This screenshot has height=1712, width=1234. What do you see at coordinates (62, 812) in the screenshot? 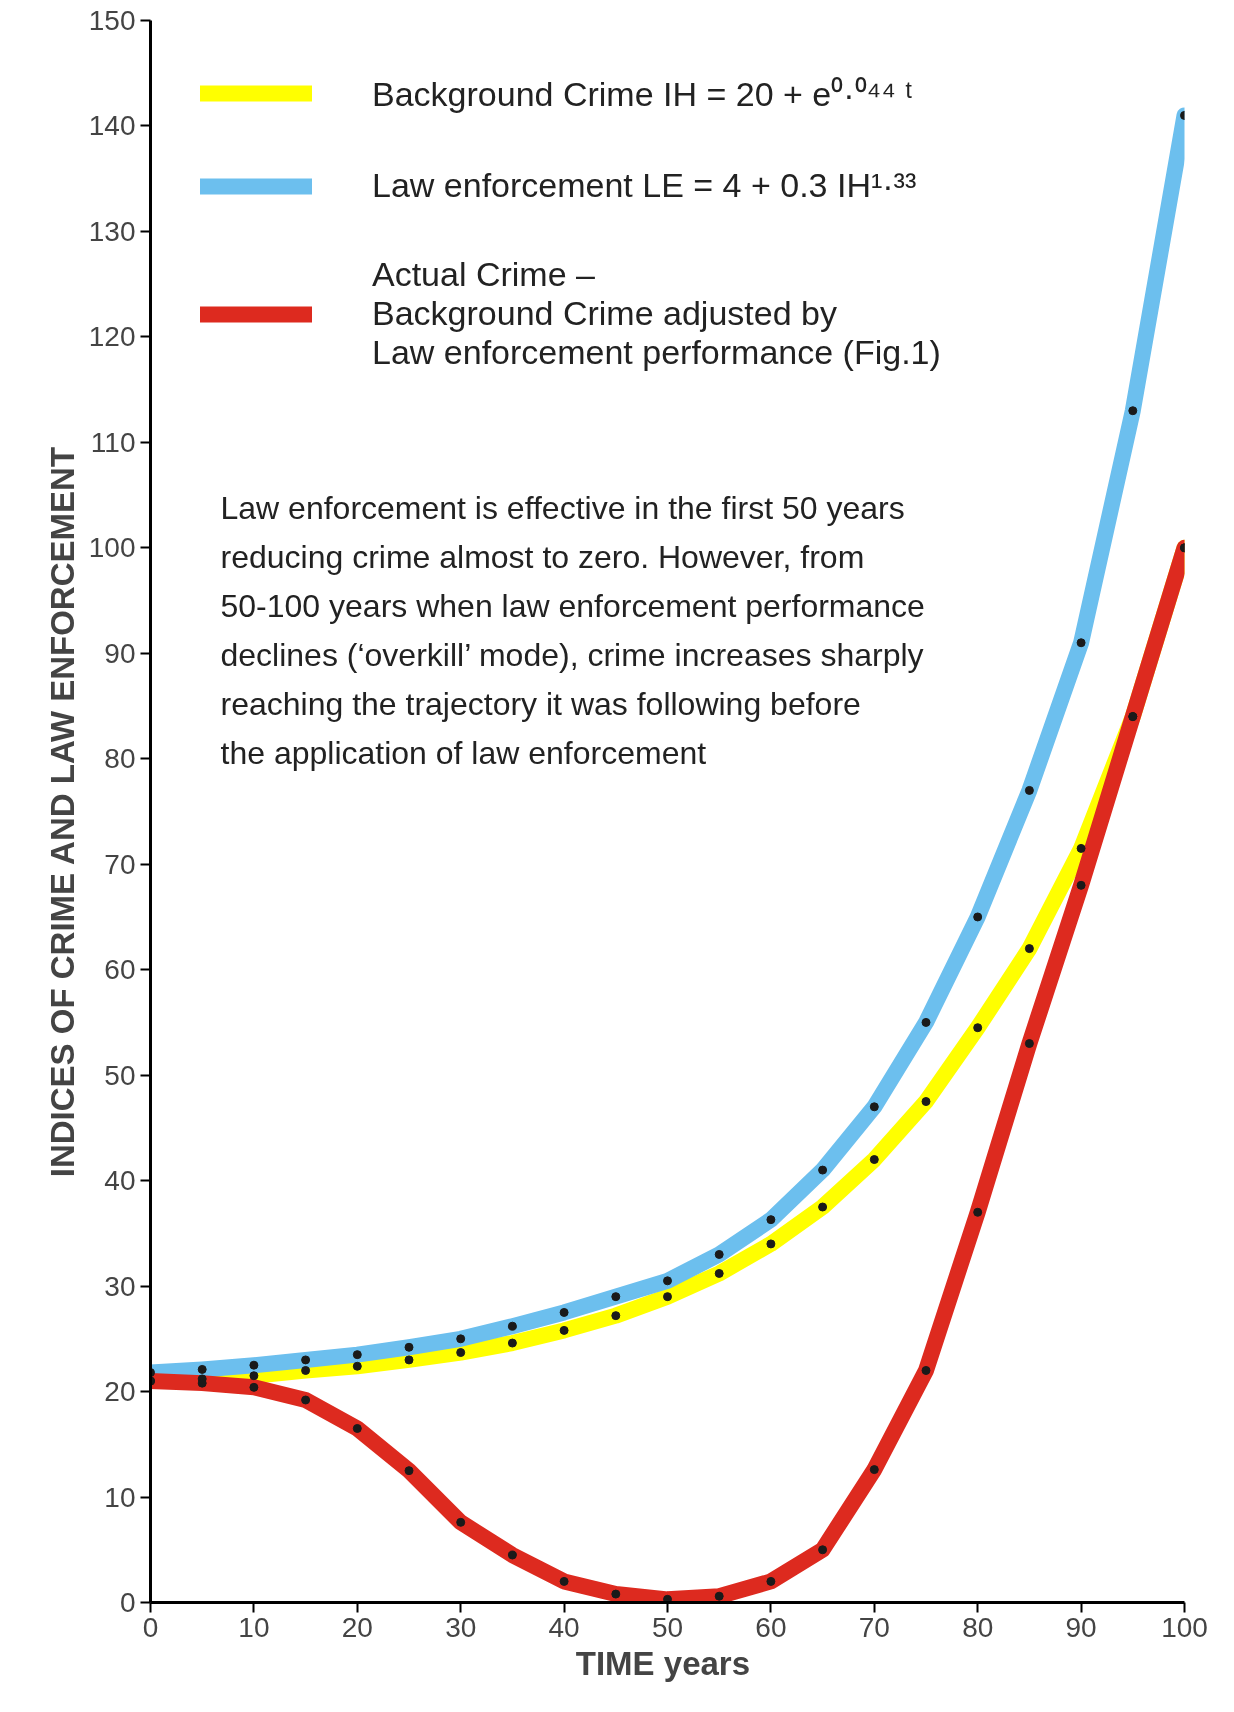
I see `y-axis-title: INDICES OF CRIME AND LAW ENFORCEMENT` at bounding box center [62, 812].